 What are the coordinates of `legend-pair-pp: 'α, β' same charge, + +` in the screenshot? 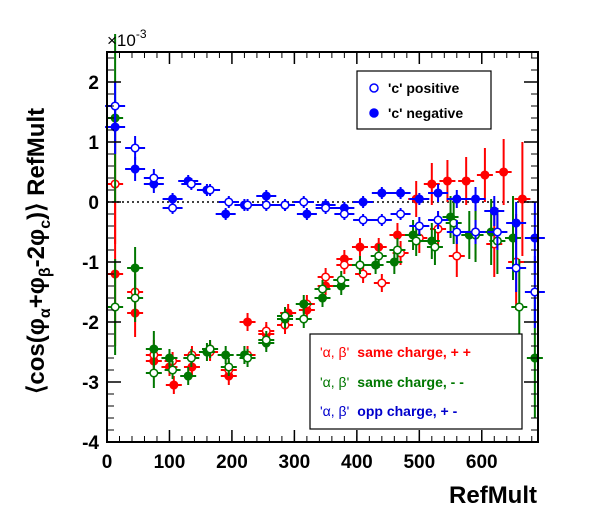 It's located at (395, 352).